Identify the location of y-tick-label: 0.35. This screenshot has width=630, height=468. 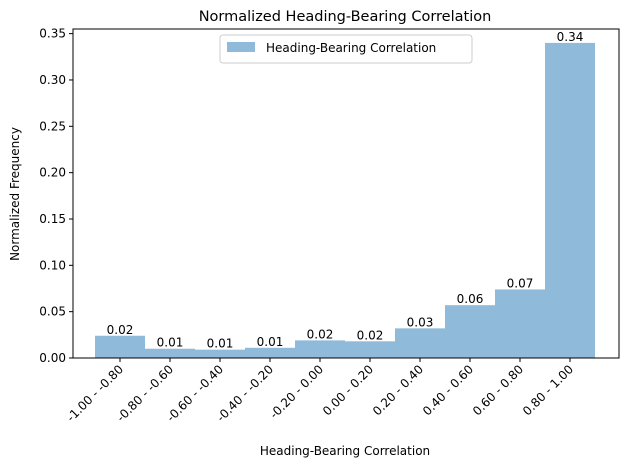
(52, 34).